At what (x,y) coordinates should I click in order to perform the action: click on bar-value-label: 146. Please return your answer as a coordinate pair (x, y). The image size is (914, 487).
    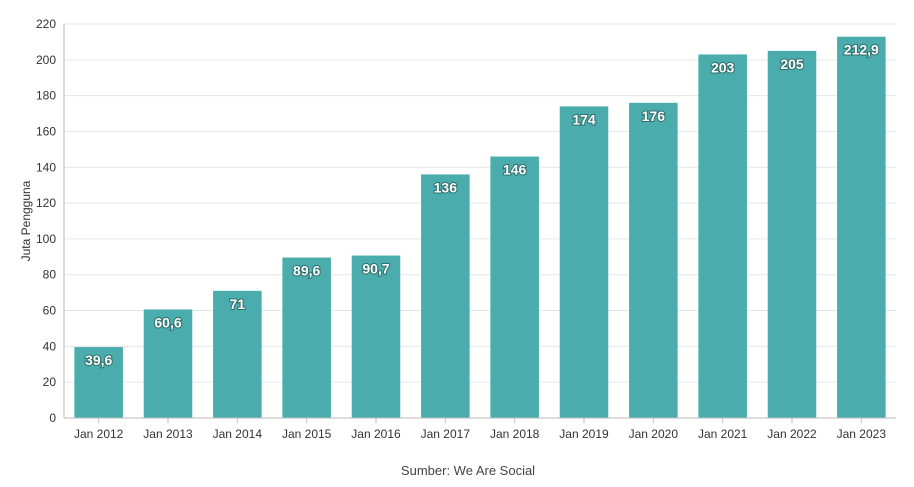
    Looking at the image, I should click on (515, 170).